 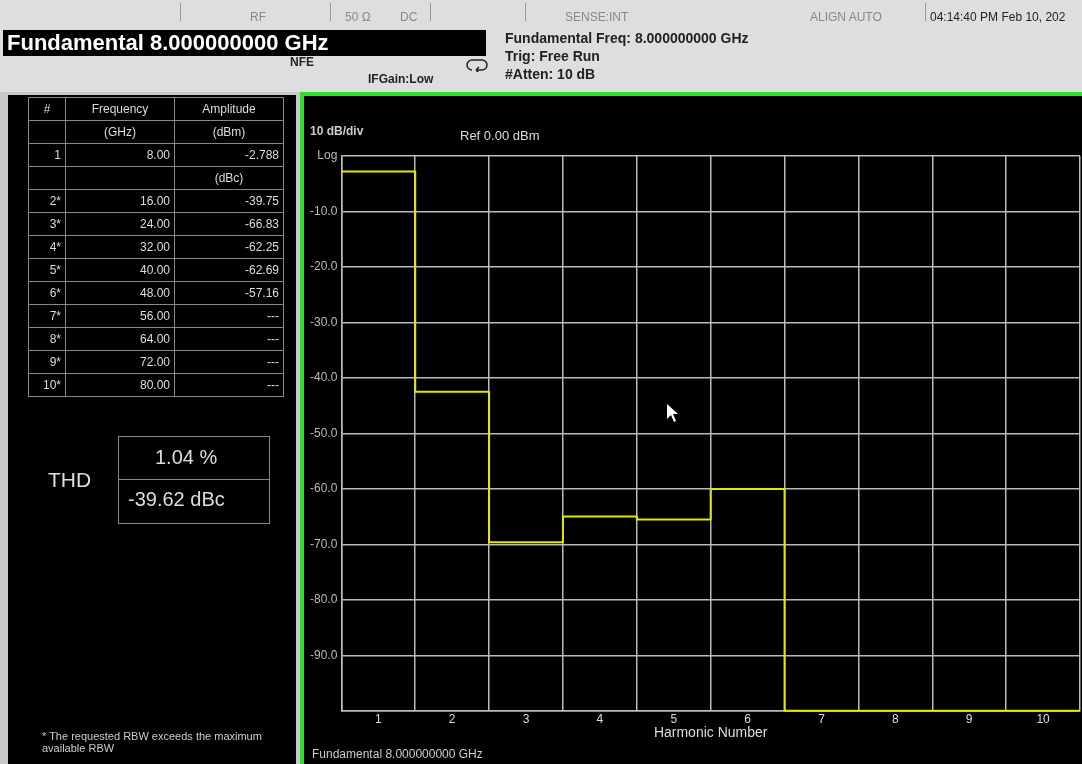 I want to click on x-tick-label: 4, so click(x=600, y=719).